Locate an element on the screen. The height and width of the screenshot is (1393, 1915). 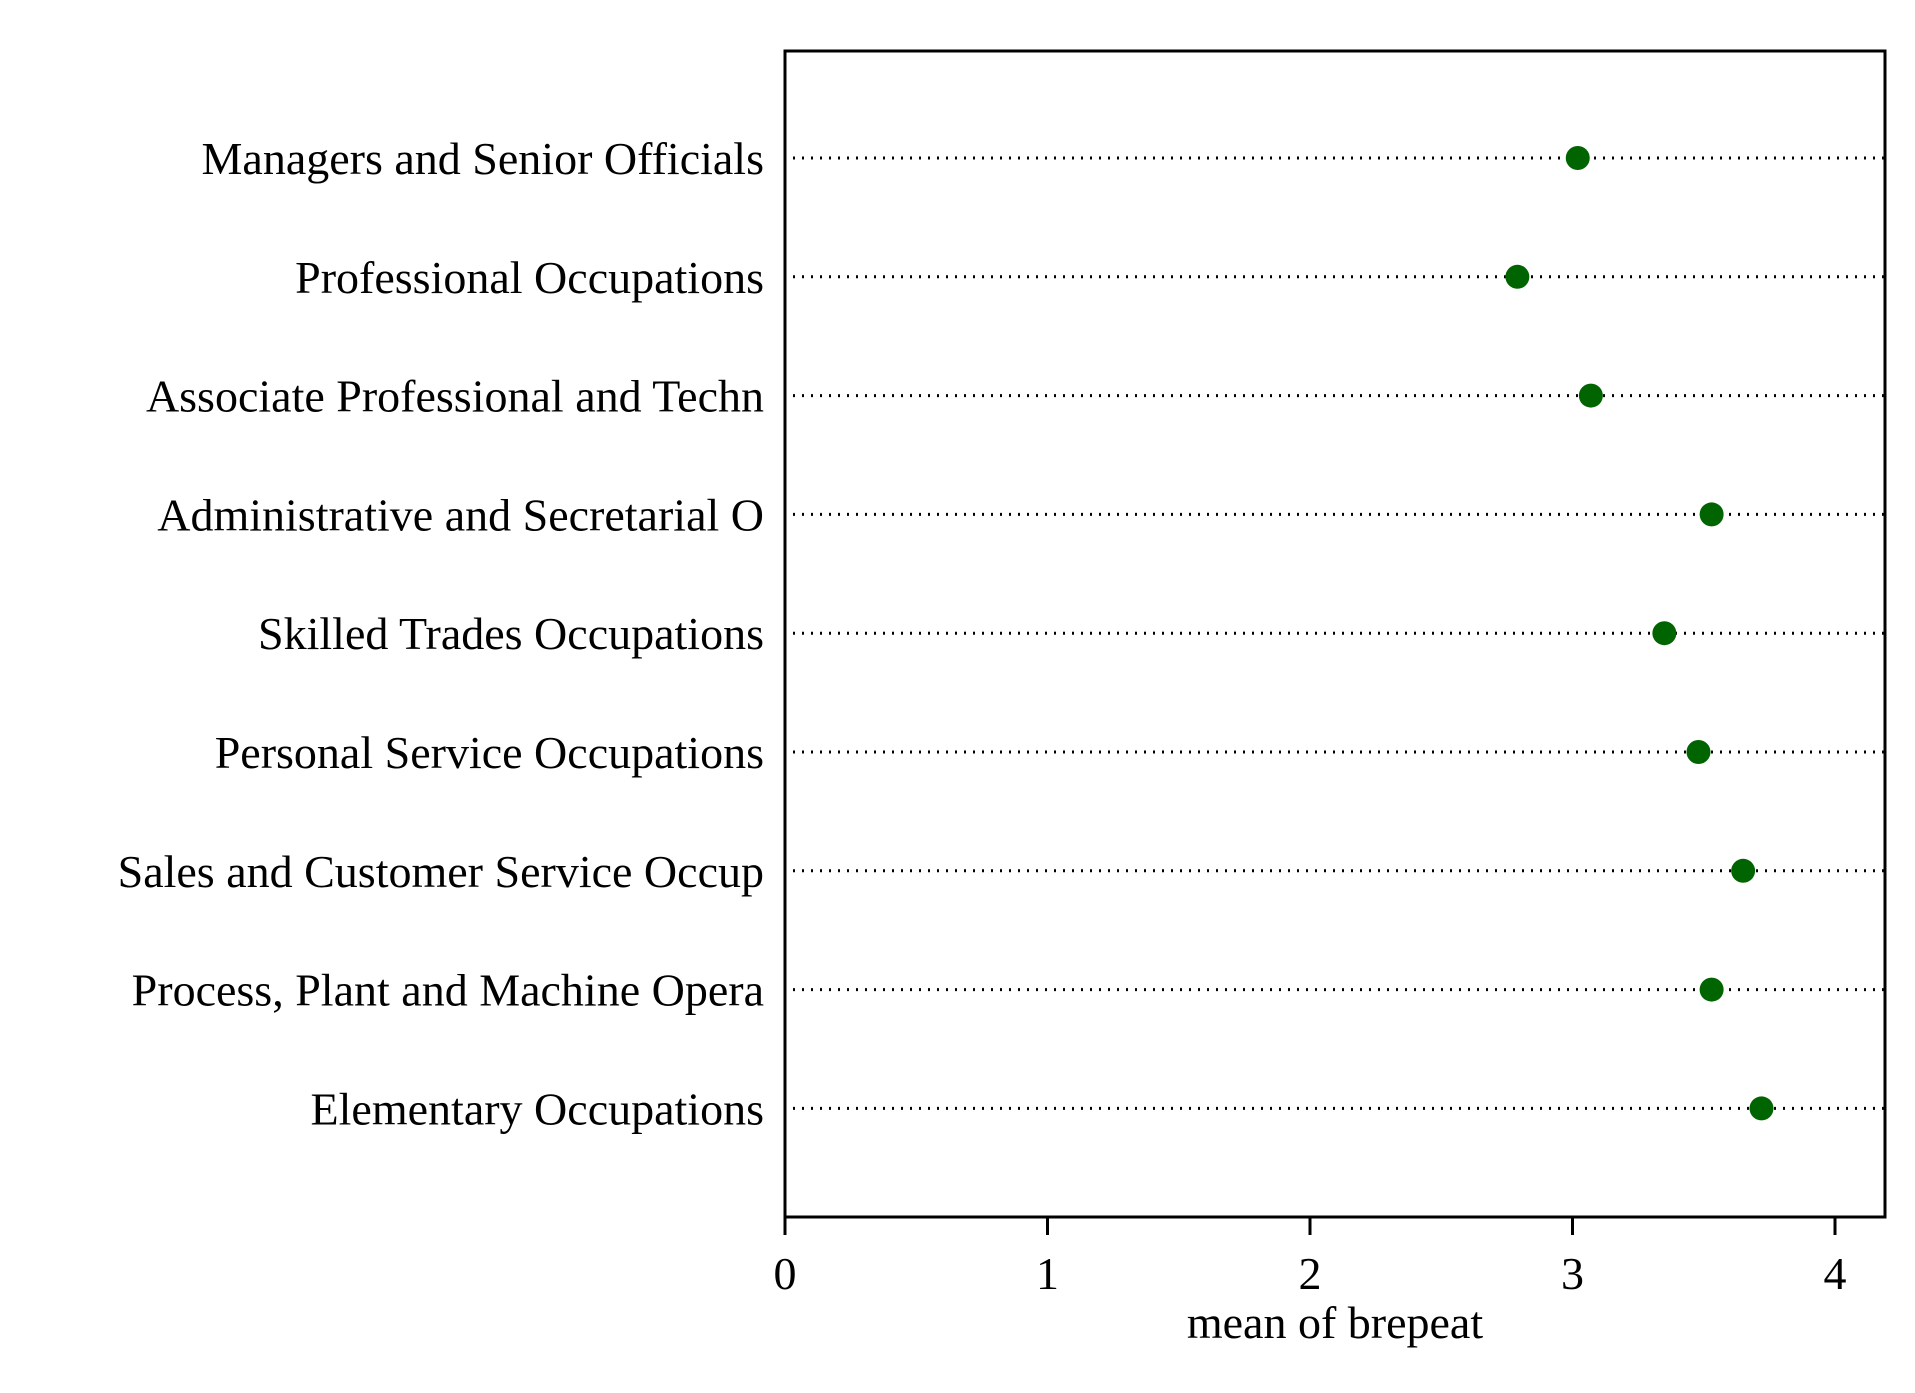
data-markers is located at coordinates (1639, 633).